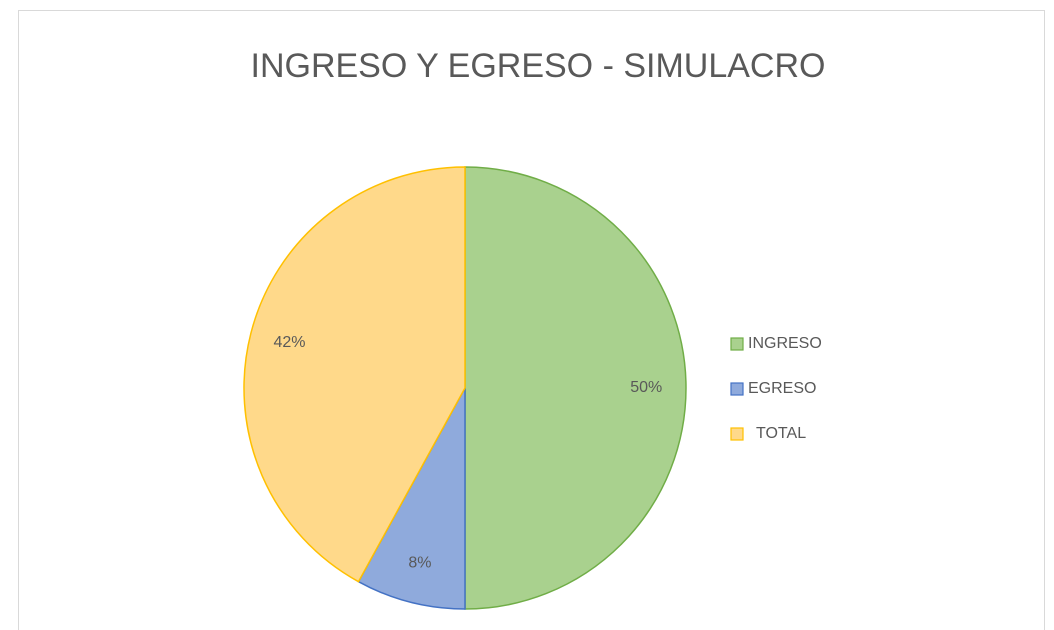 The height and width of the screenshot is (630, 1054). What do you see at coordinates (782, 388) in the screenshot?
I see `legend-label: EGRESO` at bounding box center [782, 388].